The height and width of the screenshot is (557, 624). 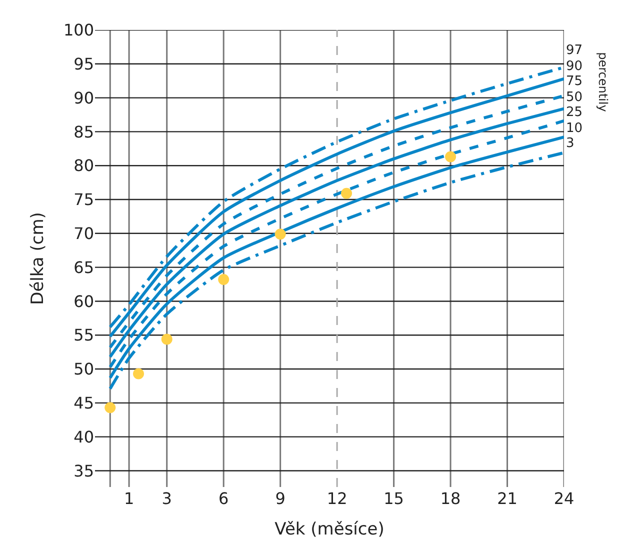 What do you see at coordinates (394, 498) in the screenshot?
I see `x-tick-label: 15` at bounding box center [394, 498].